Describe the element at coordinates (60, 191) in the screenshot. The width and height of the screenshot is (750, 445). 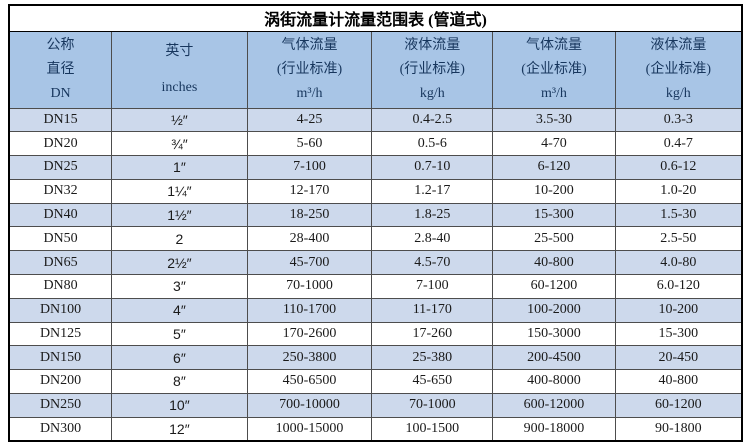
I see `dn-cell: DN32` at that location.